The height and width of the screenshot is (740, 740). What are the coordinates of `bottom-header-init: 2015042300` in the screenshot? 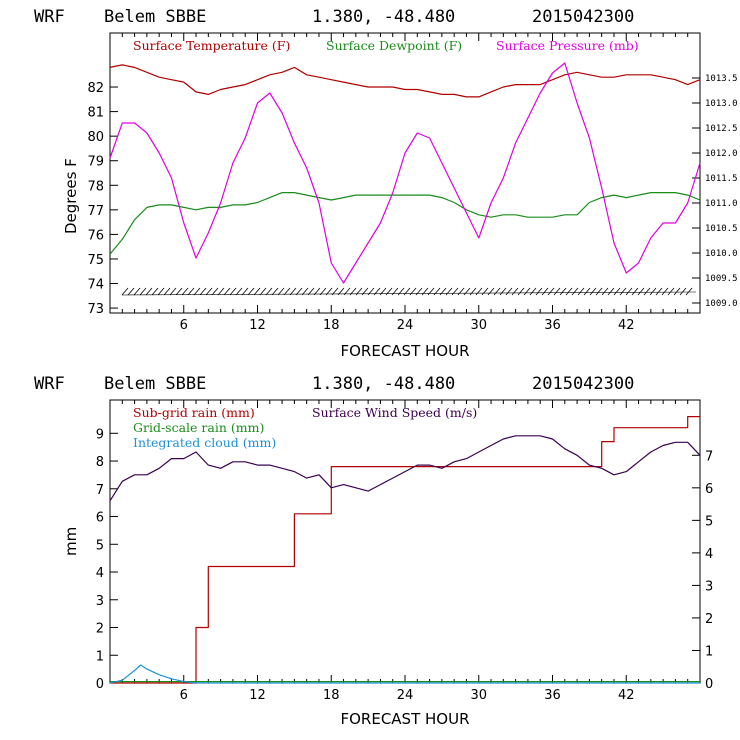 It's located at (583, 384).